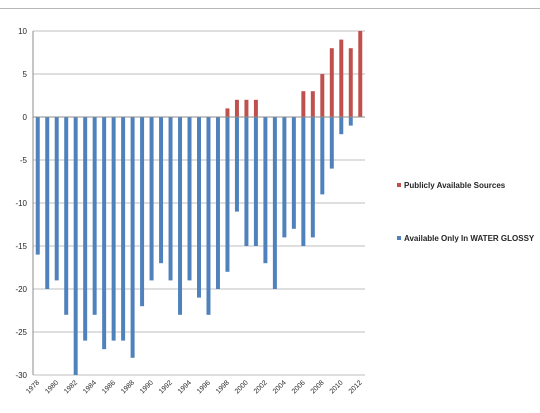 The image size is (540, 413). Describe the element at coordinates (204, 387) in the screenshot. I see `x-tick-label: 1996` at that location.